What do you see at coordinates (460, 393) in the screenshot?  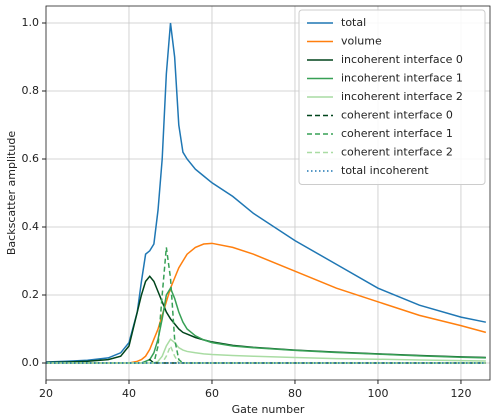 I see `x-tick-label: 120` at bounding box center [460, 393].